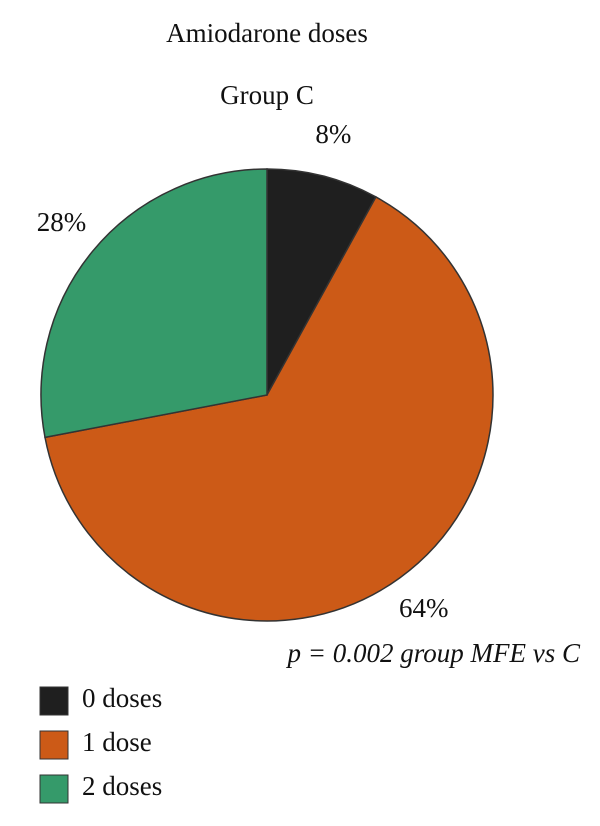  Describe the element at coordinates (117, 742) in the screenshot. I see `legend-label: 1 dose` at that location.